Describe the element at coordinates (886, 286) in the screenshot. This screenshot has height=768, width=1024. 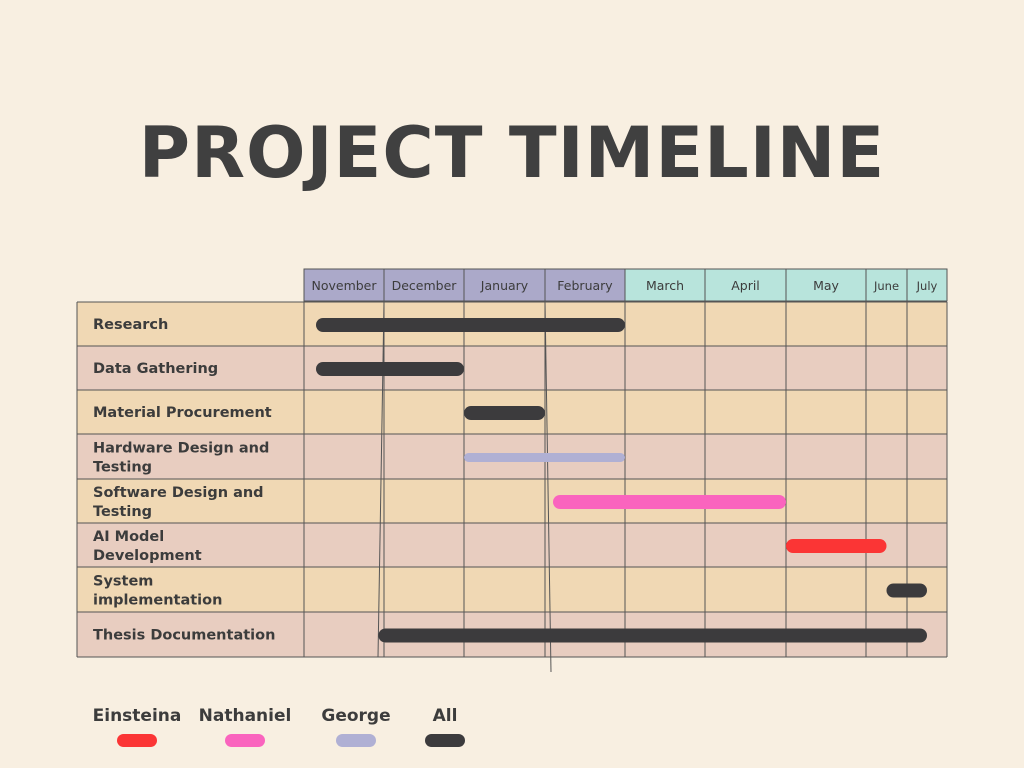
I see `month-label: June` at that location.